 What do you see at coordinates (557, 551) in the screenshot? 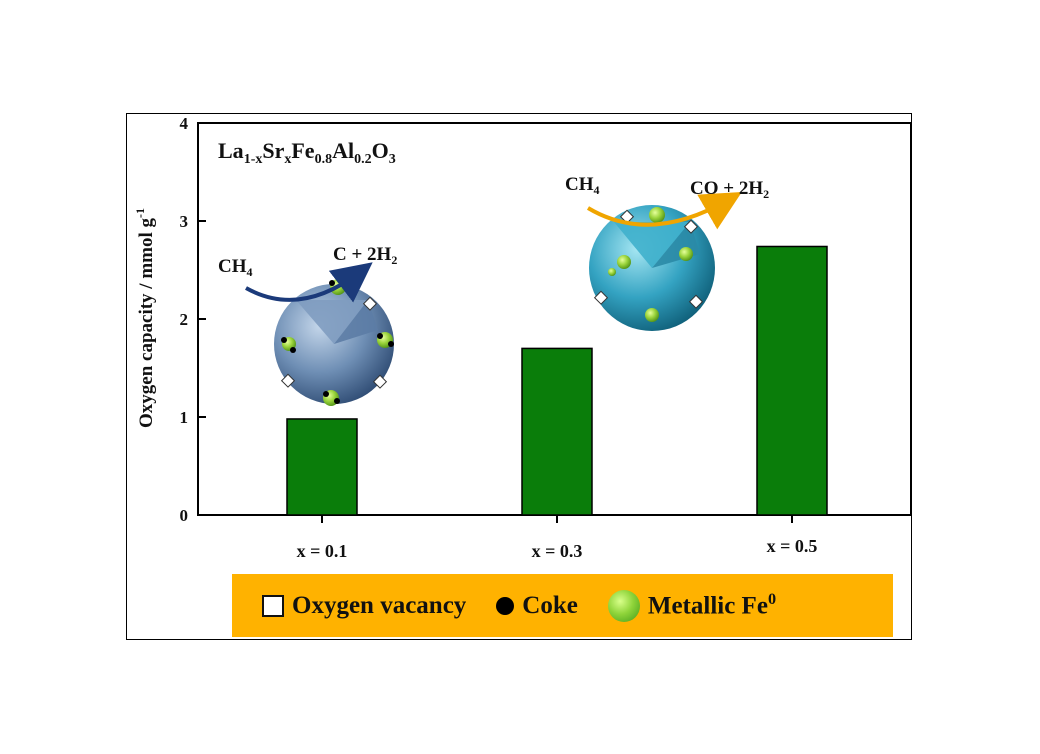
I see `x-tick-label: x = 0.3` at bounding box center [557, 551].